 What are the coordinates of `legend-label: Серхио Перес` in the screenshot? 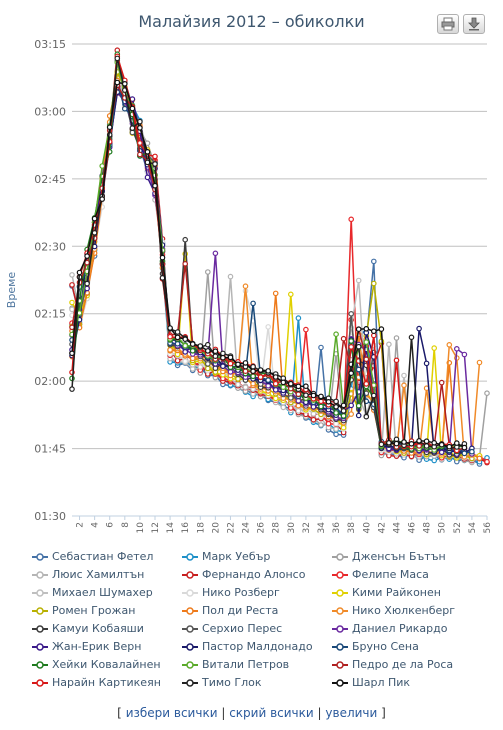 It's located at (242, 628).